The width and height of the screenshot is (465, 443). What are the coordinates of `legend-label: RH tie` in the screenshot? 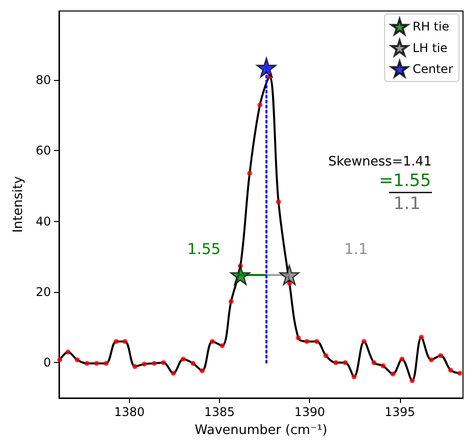 It's located at (431, 27).